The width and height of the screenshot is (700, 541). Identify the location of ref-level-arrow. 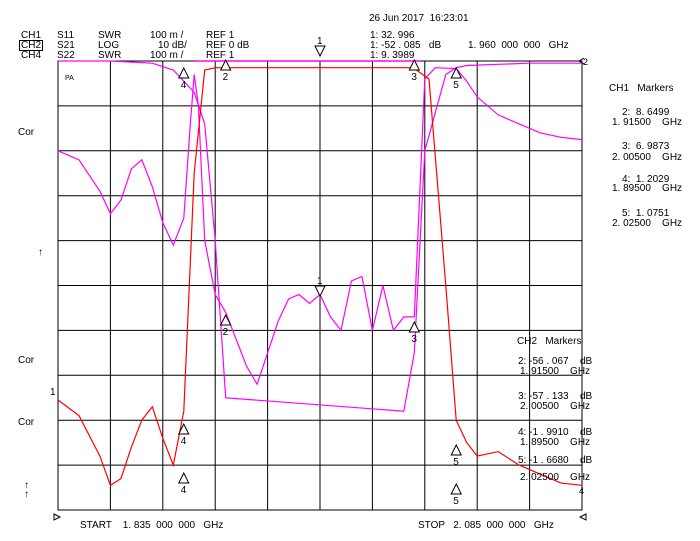
(581, 61).